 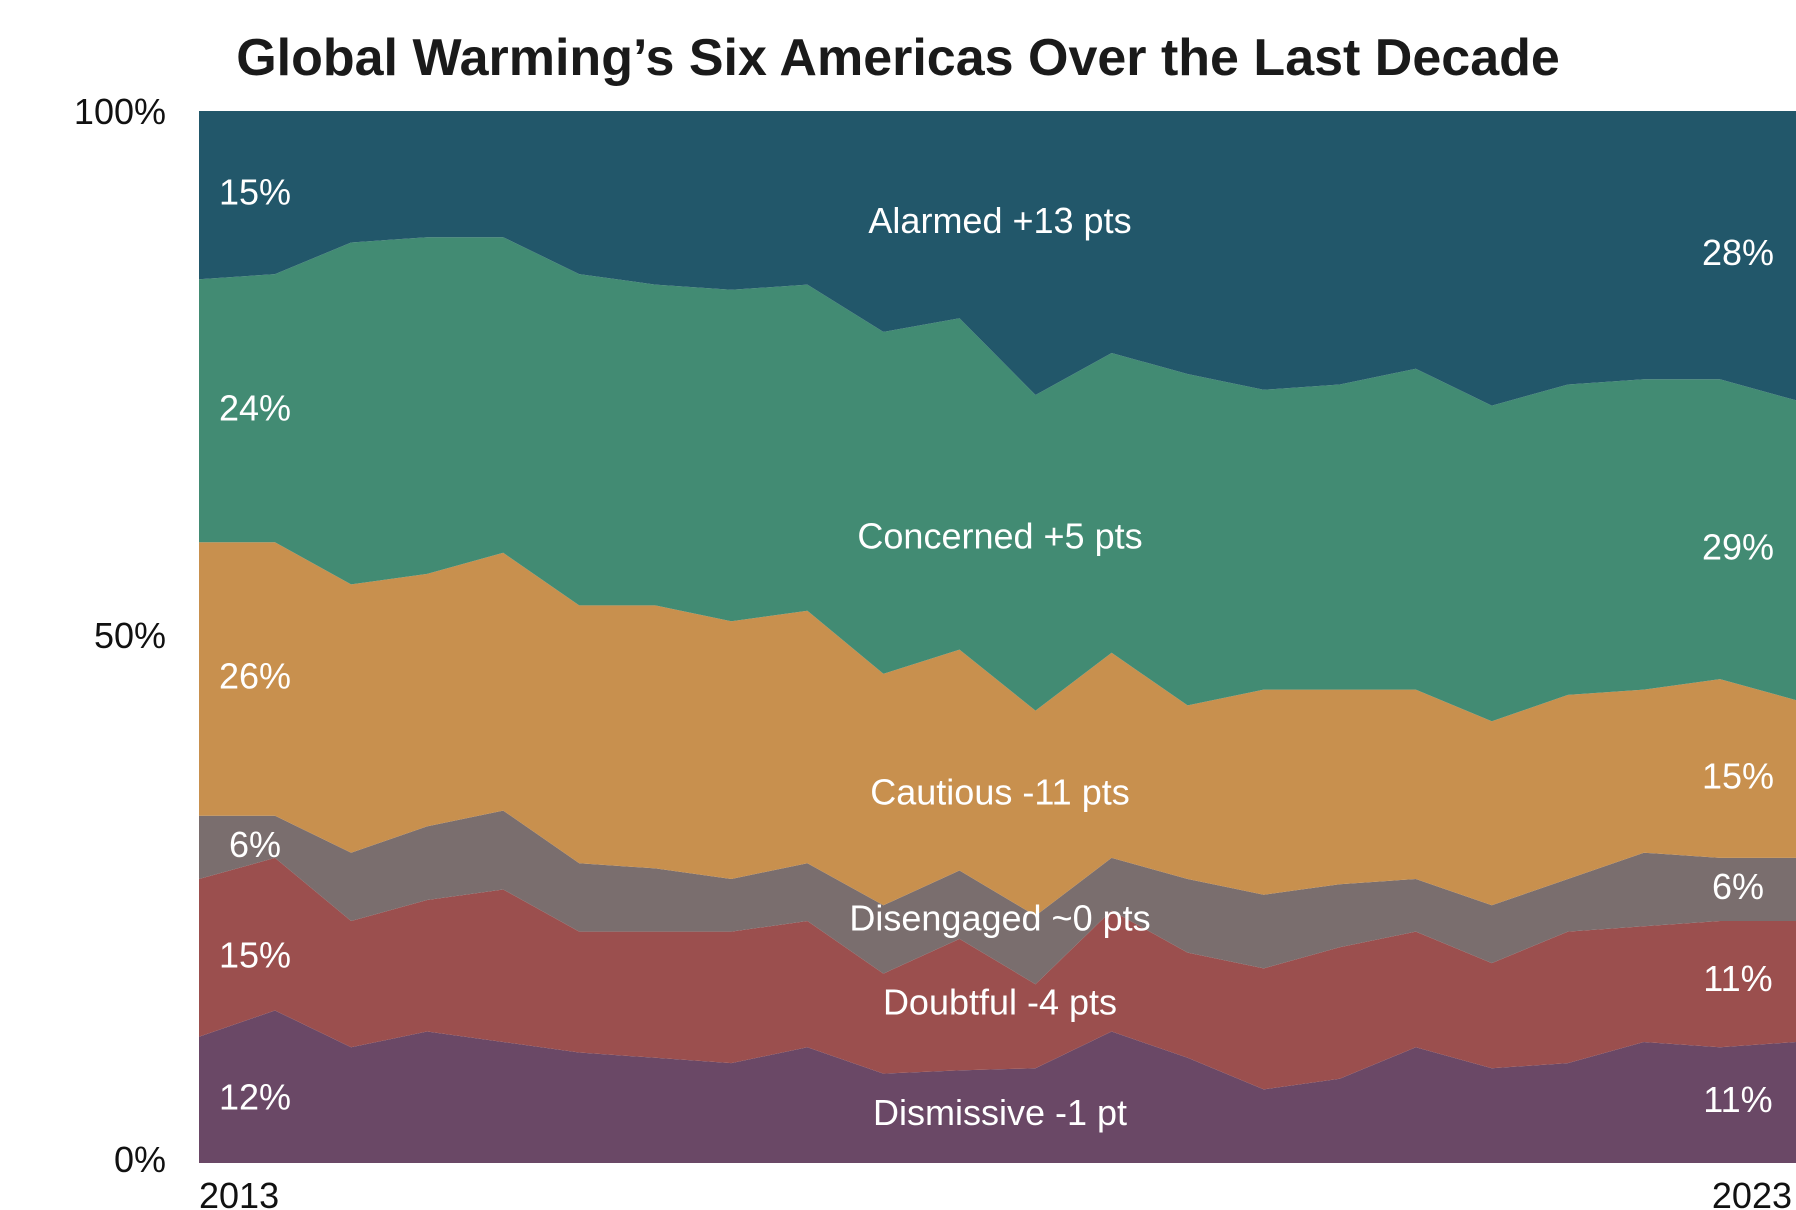 I want to click on start-label-doubtful: 15%, so click(x=255, y=954).